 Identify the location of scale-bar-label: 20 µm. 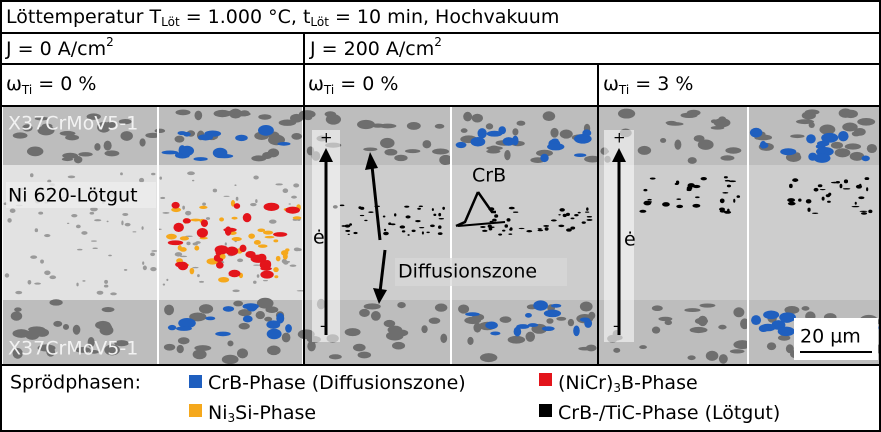
(830, 337).